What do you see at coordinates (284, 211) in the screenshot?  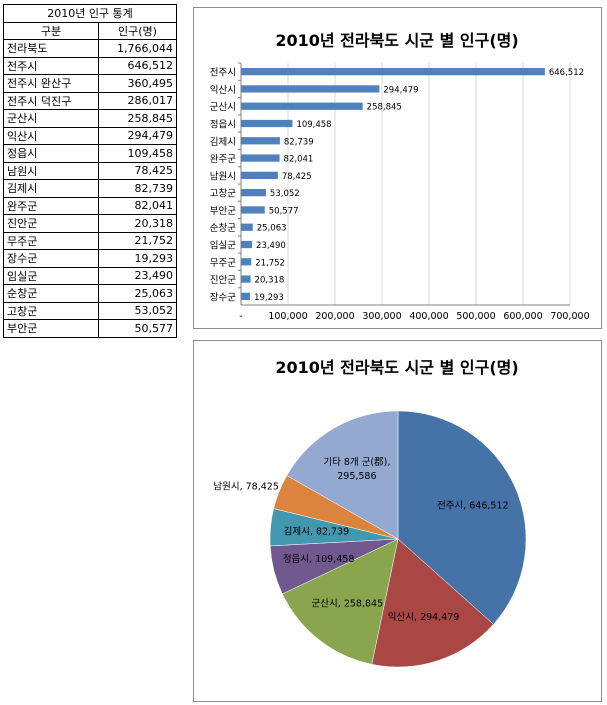 I see `bar-value-label: 50,577` at bounding box center [284, 211].